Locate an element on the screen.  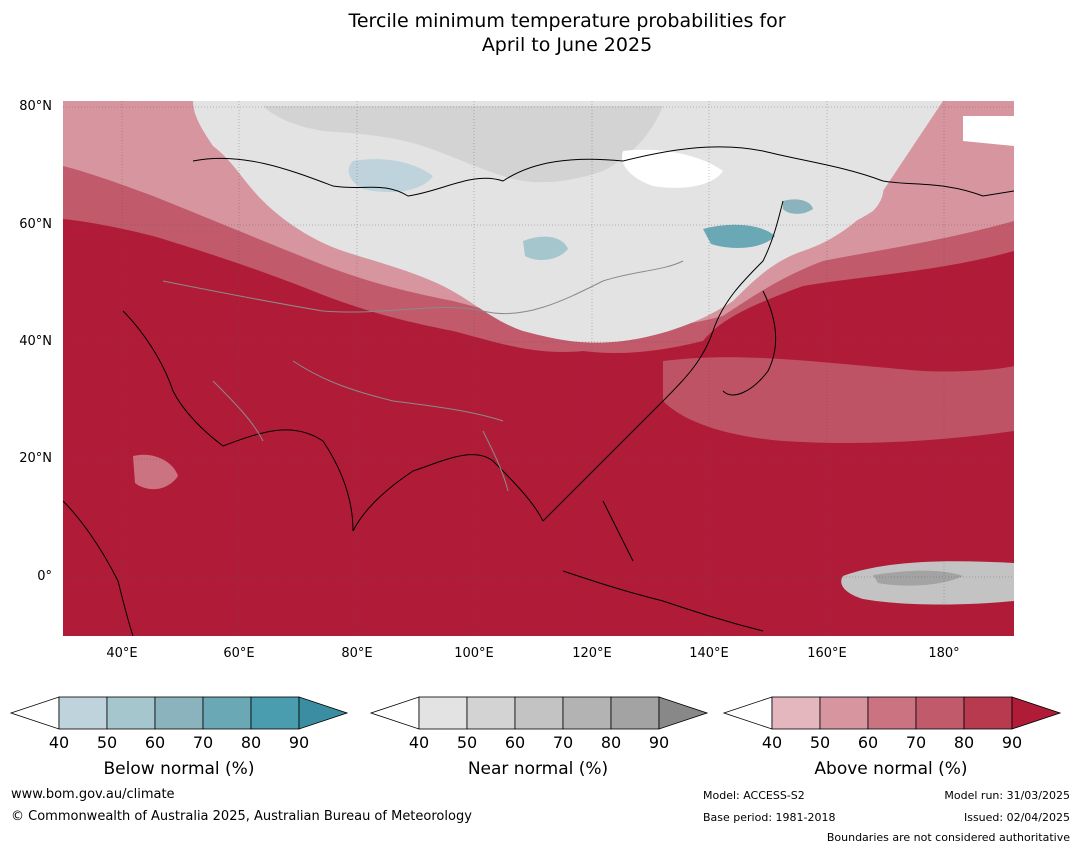
lat-label-0: 0° is located at coordinates (44, 576).